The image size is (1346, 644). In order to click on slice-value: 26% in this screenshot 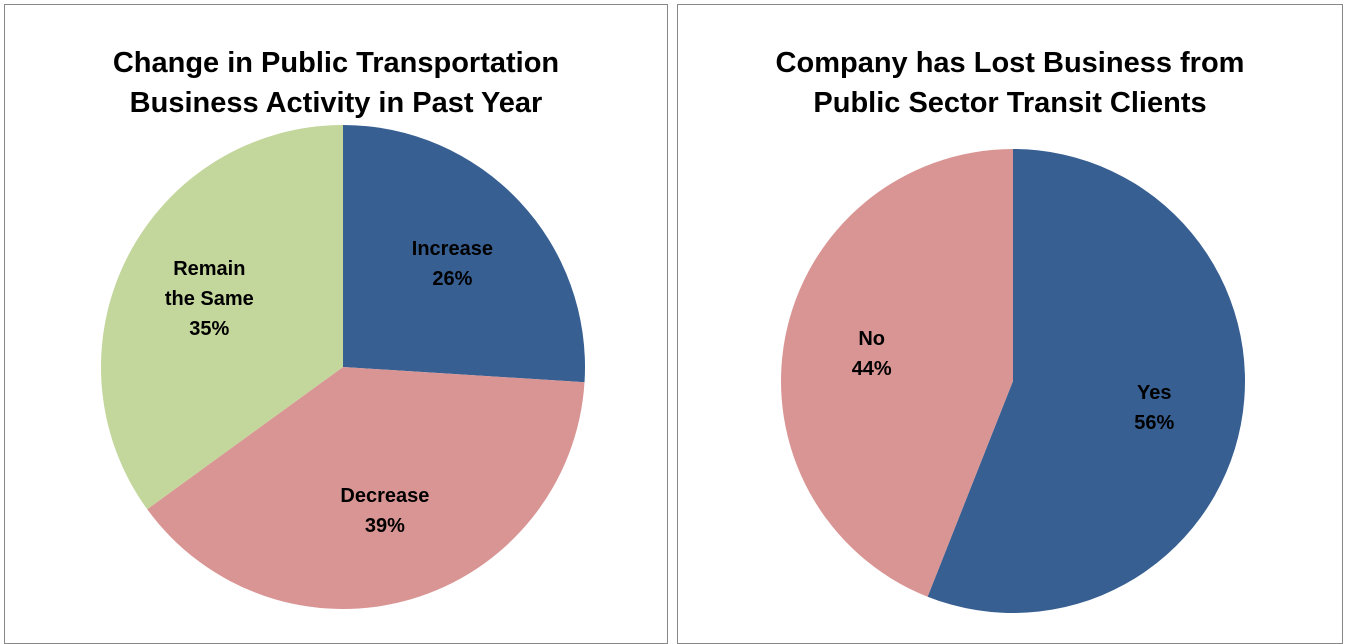, I will do `click(452, 279)`.